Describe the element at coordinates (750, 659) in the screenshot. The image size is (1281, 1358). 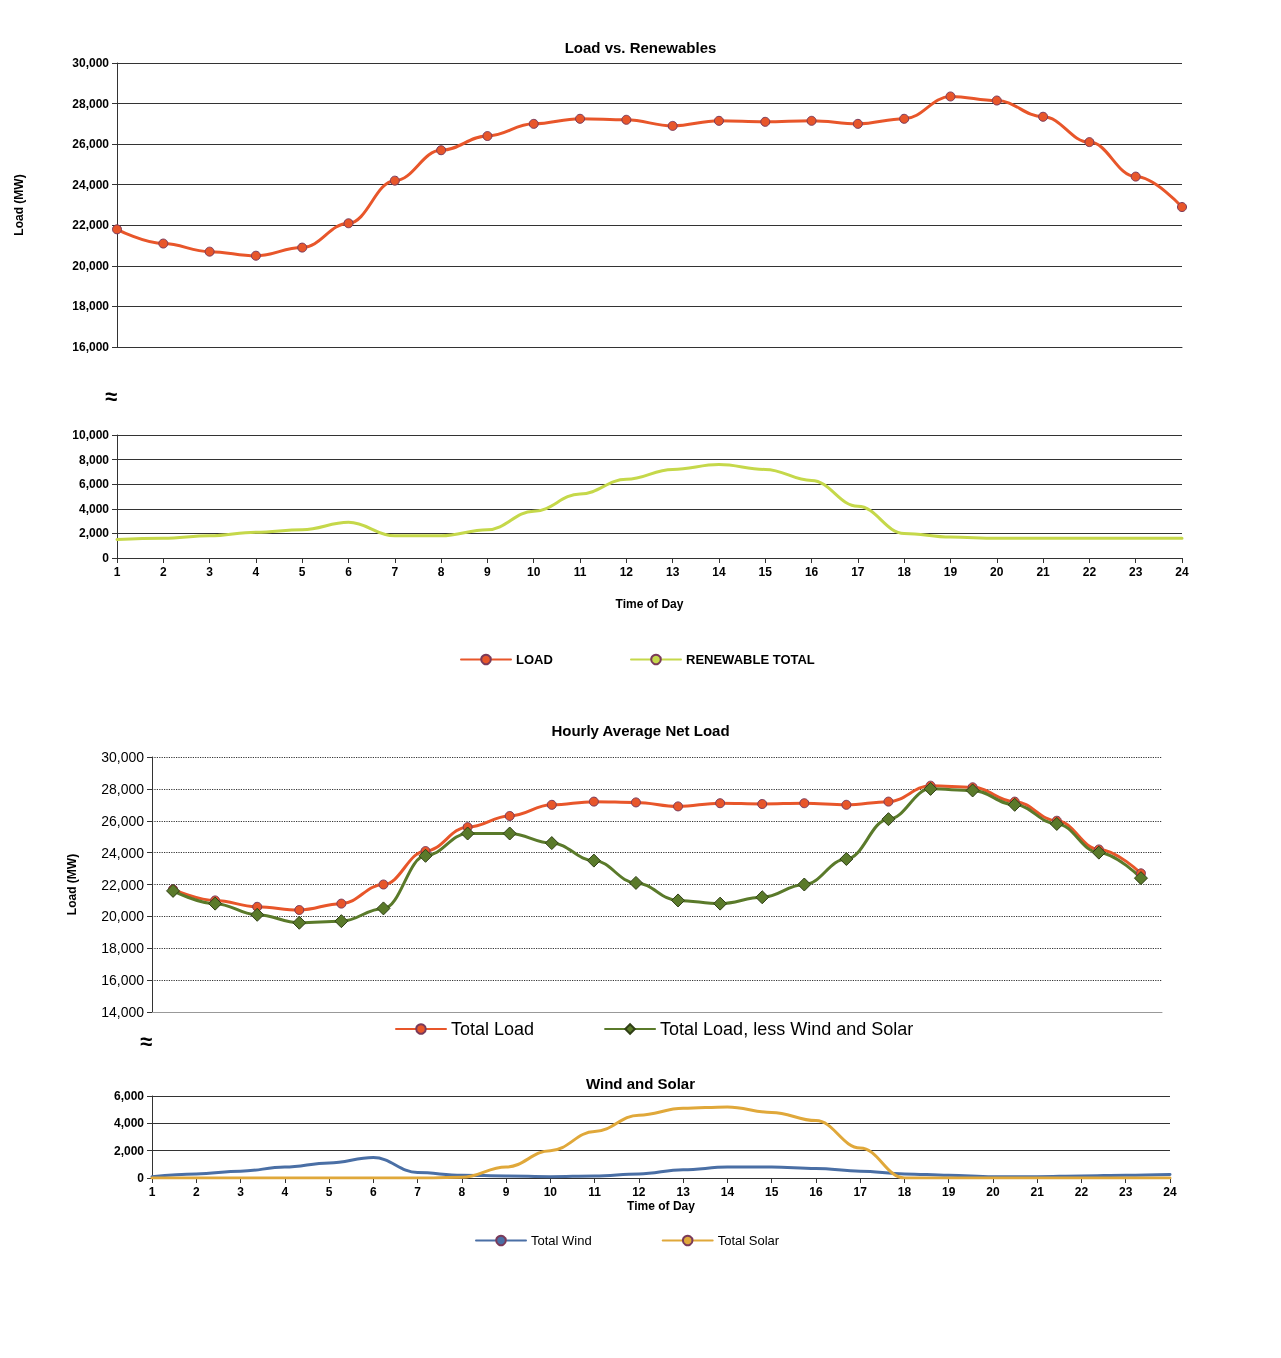
I see `legend-label: RENEWABLE TOTAL` at that location.